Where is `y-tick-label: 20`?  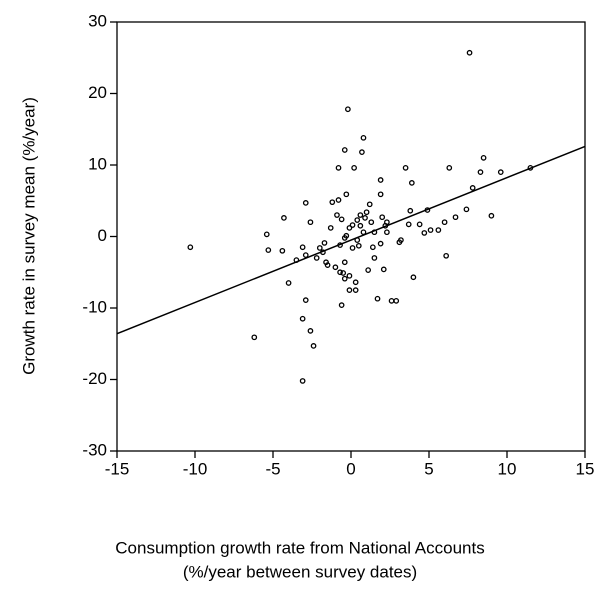
y-tick-label: 20 is located at coordinates (97, 92).